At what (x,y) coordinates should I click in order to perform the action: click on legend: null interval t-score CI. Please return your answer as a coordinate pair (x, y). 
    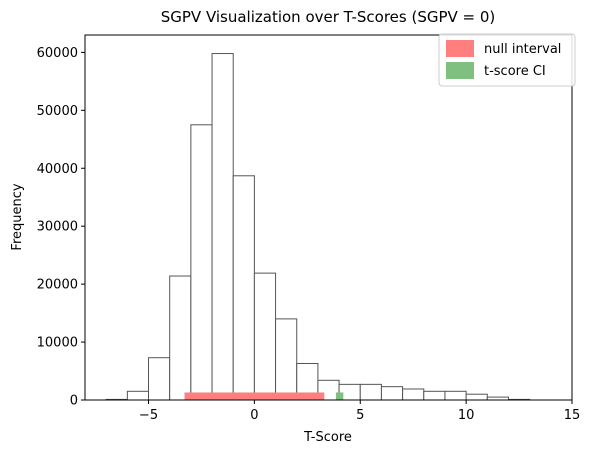
    Looking at the image, I should click on (507, 60).